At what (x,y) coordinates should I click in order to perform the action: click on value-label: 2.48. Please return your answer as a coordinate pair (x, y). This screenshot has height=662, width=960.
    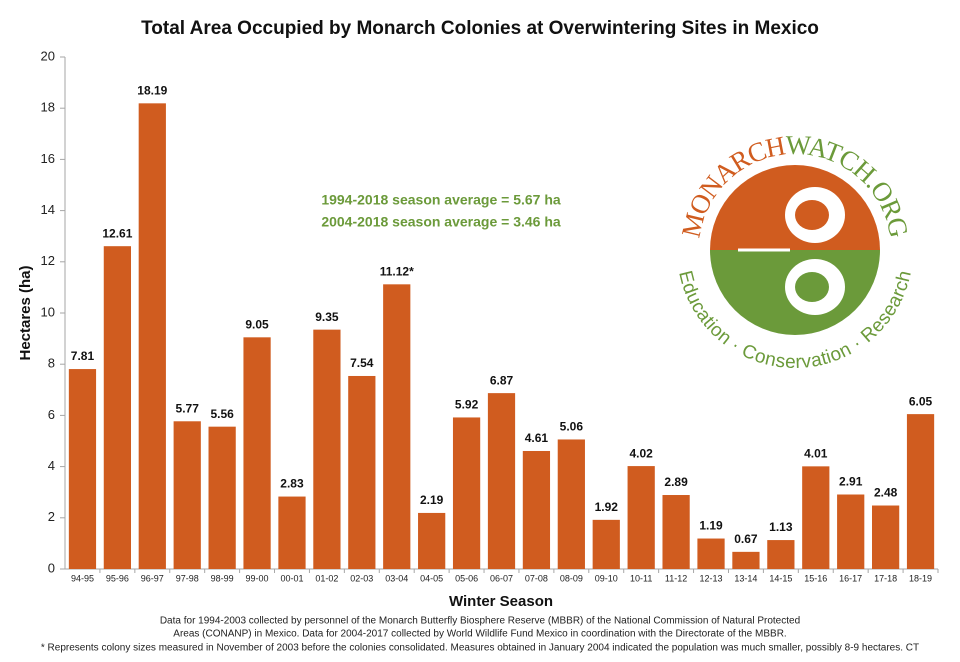
    Looking at the image, I should click on (886, 493).